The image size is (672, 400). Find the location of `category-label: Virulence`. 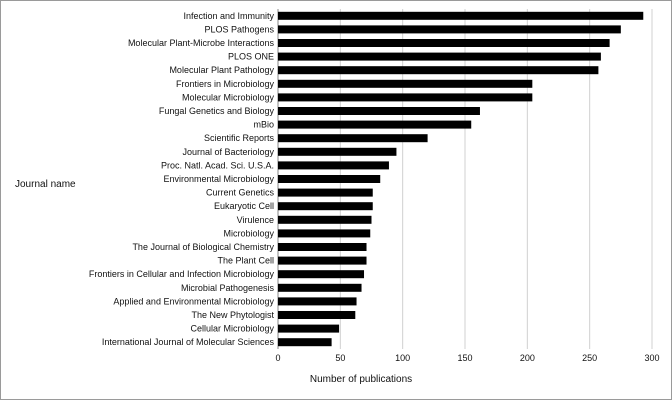

category-label: Virulence is located at coordinates (255, 220).